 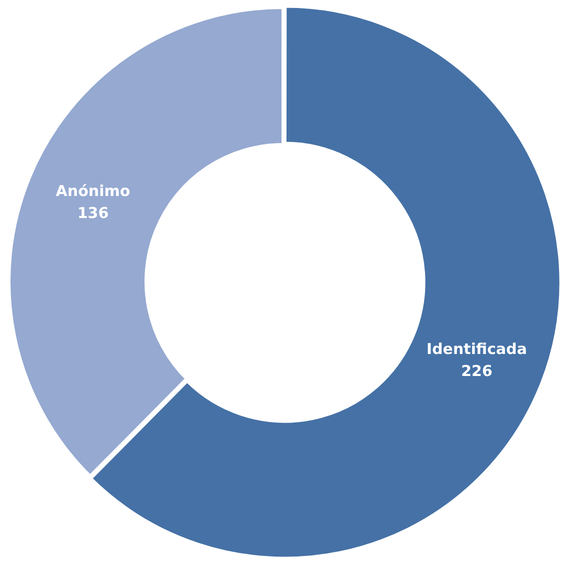 What do you see at coordinates (93, 213) in the screenshot?
I see `data-label: 136` at bounding box center [93, 213].